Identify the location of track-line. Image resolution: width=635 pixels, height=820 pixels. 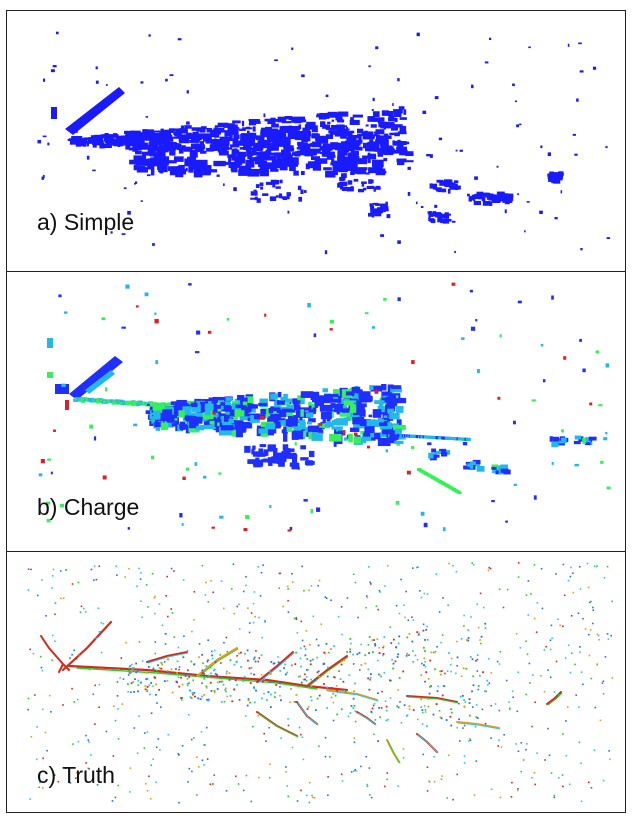
(308, 714).